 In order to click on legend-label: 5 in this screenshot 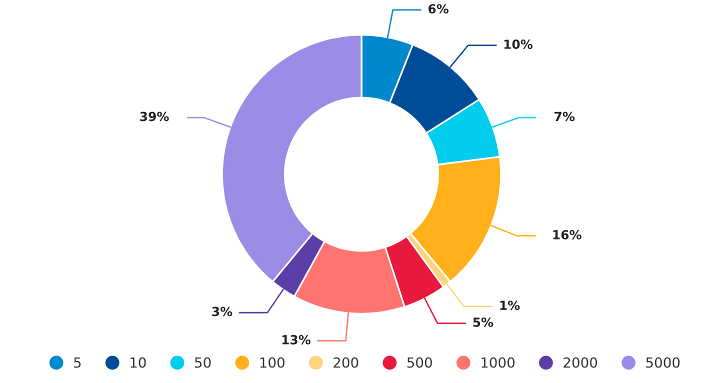, I will do `click(77, 362)`.